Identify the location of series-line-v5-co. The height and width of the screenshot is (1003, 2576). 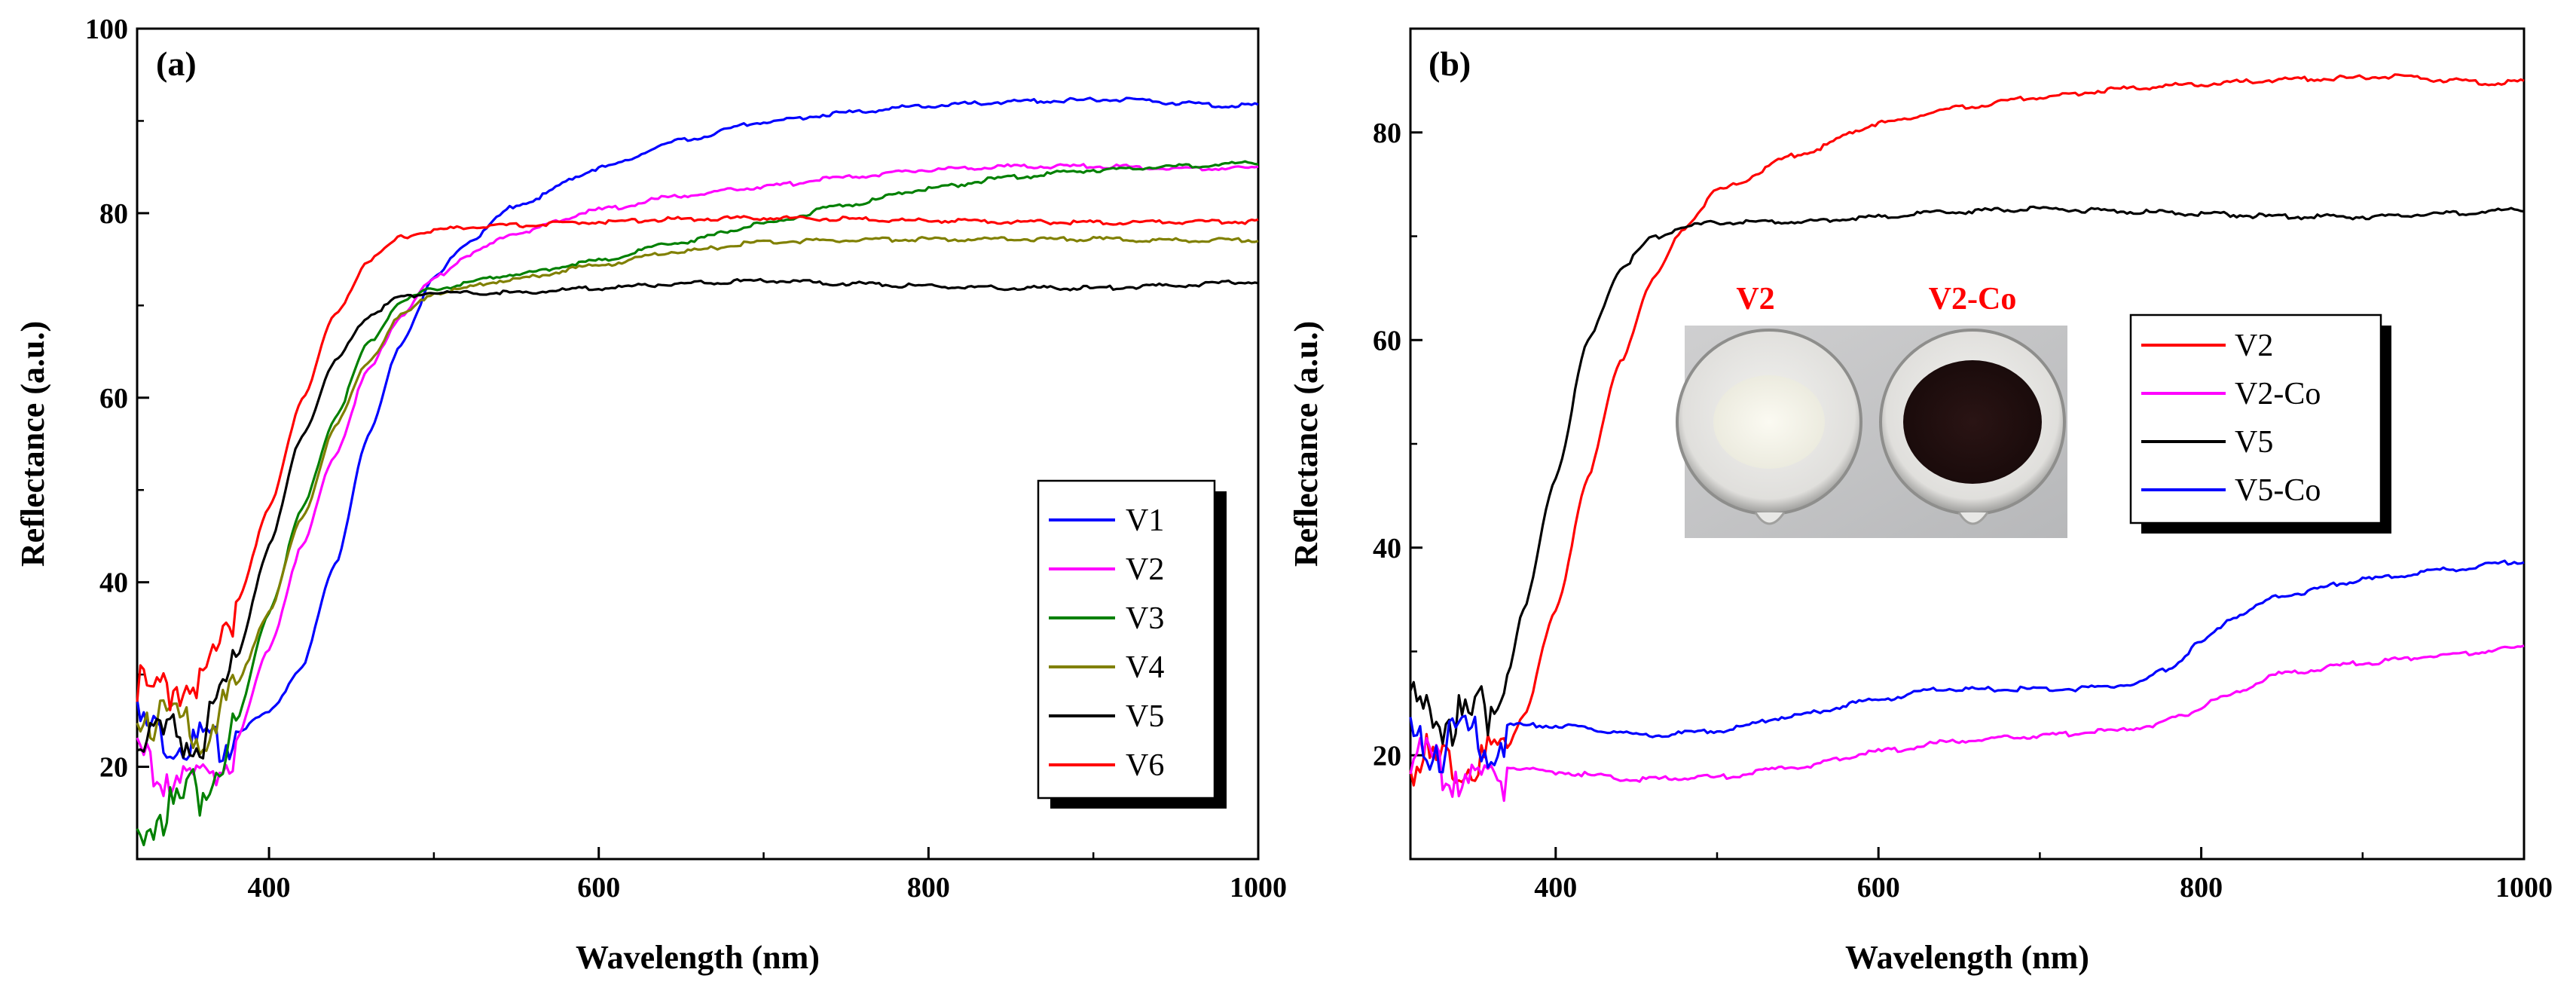
(1967, 666).